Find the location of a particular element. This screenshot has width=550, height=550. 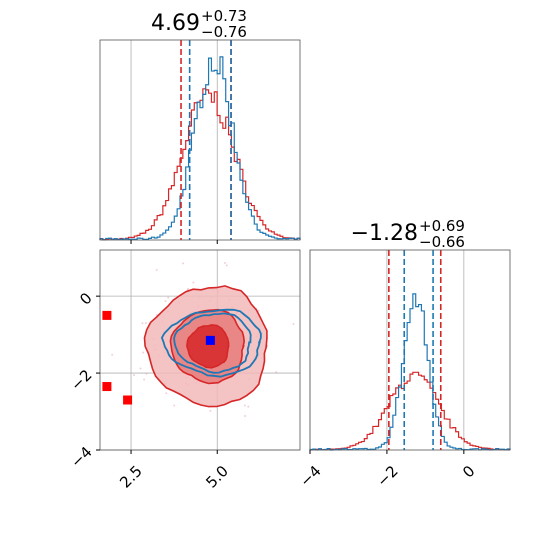

title-minus: −0.66 is located at coordinates (442, 242).